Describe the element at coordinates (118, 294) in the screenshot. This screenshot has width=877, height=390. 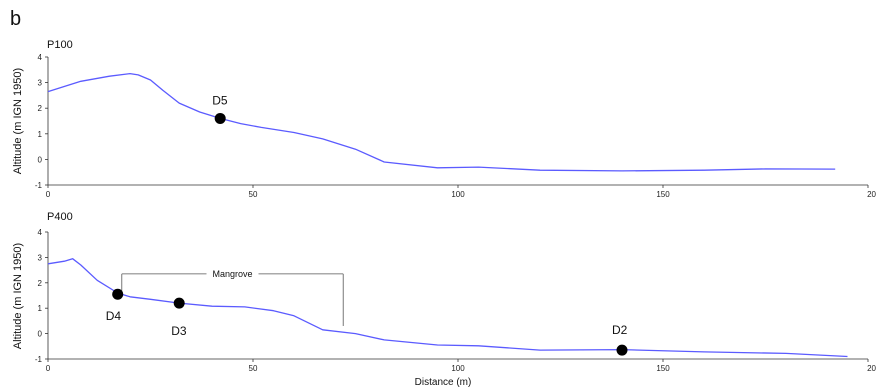
I see `site-marker-d4` at that location.